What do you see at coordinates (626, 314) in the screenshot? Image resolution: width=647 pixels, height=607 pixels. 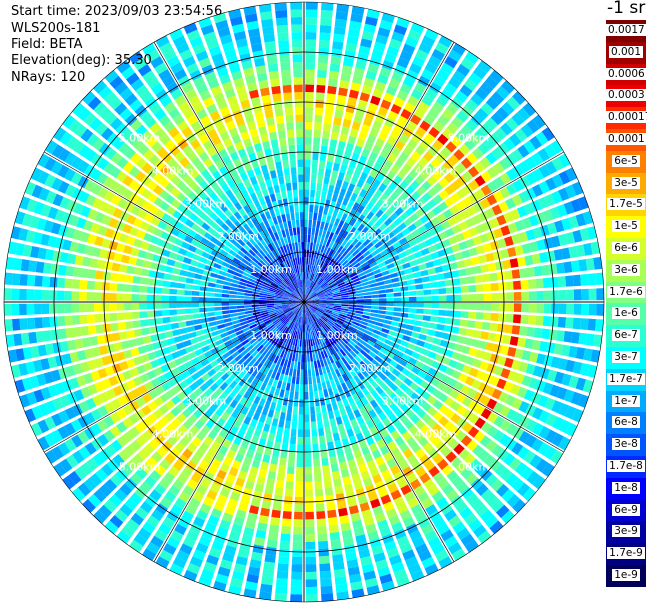 I see `colorbar-step: 1e-6` at bounding box center [626, 314].